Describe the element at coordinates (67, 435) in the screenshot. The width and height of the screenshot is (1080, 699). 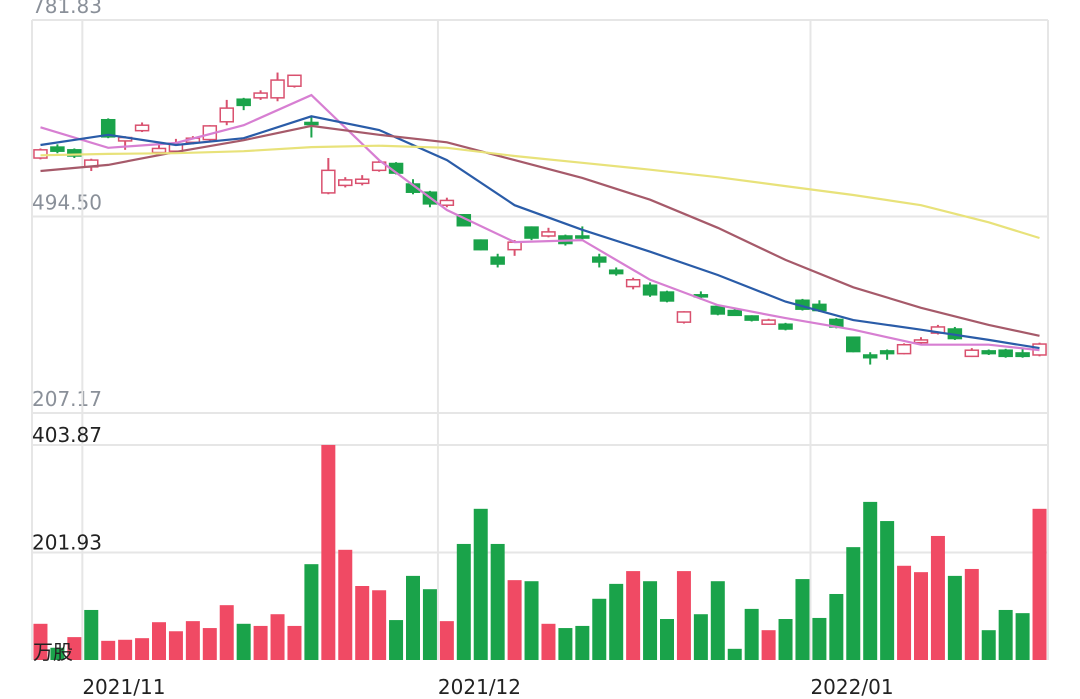
I see `y-tick-label: 403.87` at that location.